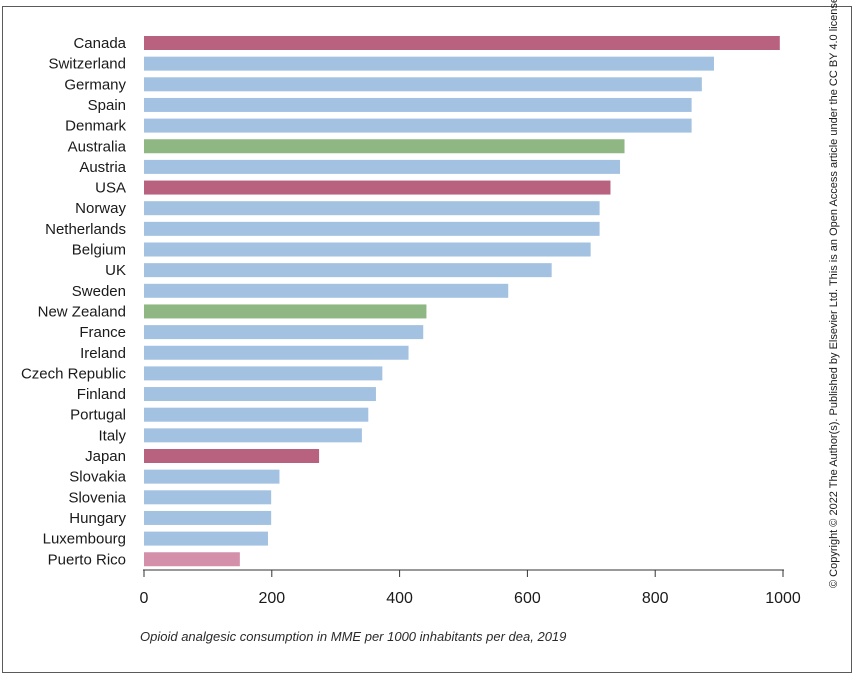  What do you see at coordinates (212, 476) in the screenshot?
I see `bar-slovakia` at bounding box center [212, 476].